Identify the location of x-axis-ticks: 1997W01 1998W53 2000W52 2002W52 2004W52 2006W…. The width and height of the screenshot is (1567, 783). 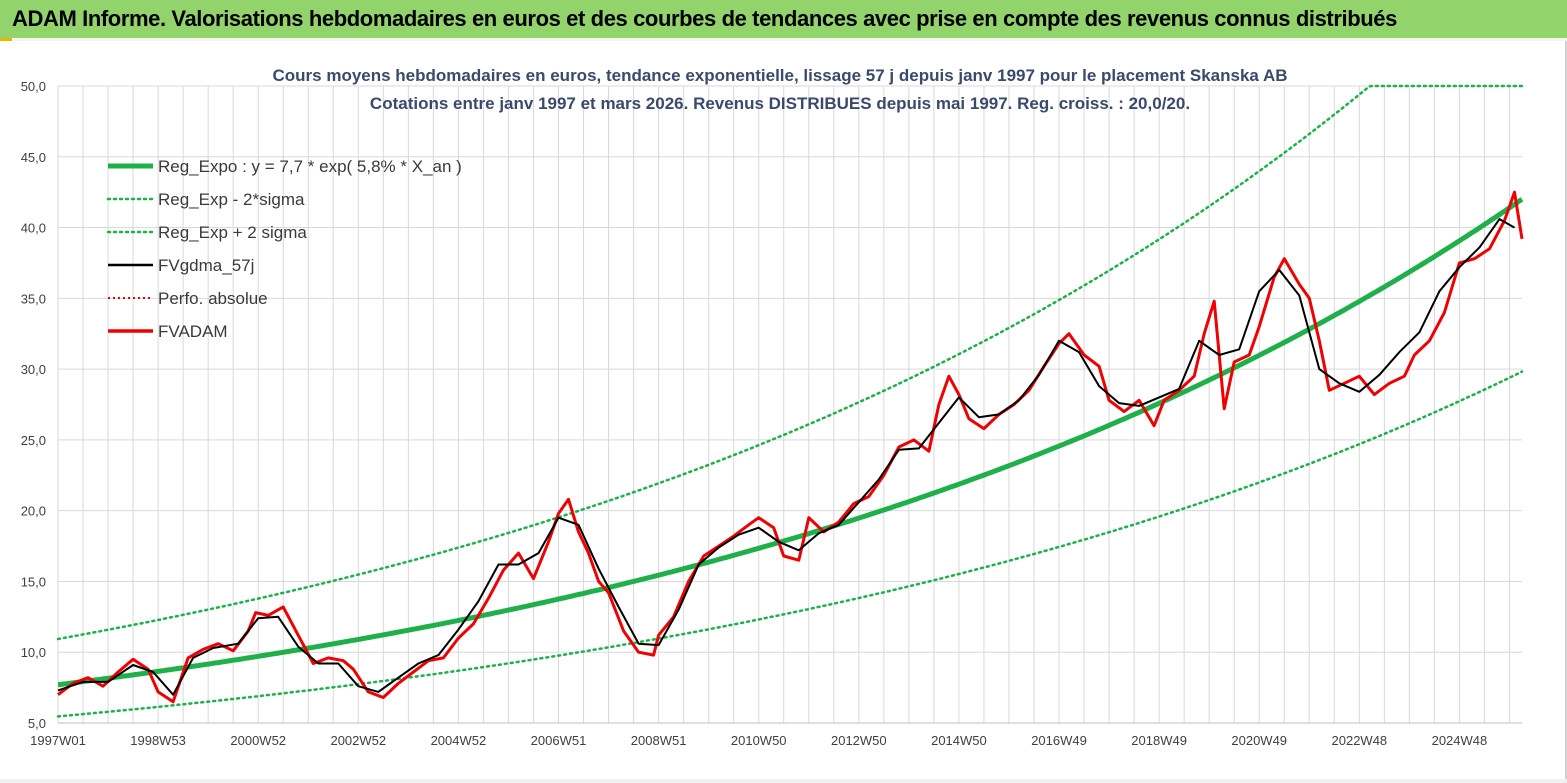
(758, 740).